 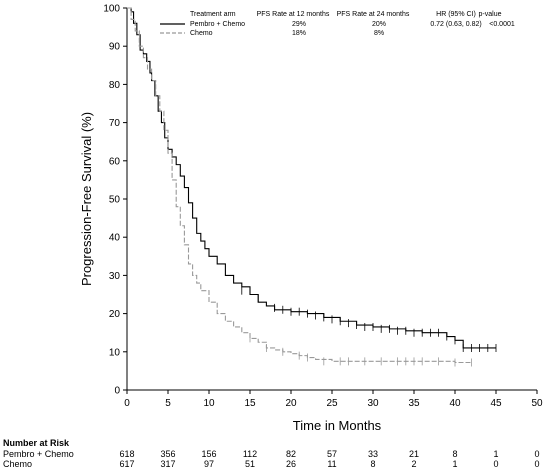 What do you see at coordinates (115, 352) in the screenshot?
I see `y-tick-label: 10` at bounding box center [115, 352].